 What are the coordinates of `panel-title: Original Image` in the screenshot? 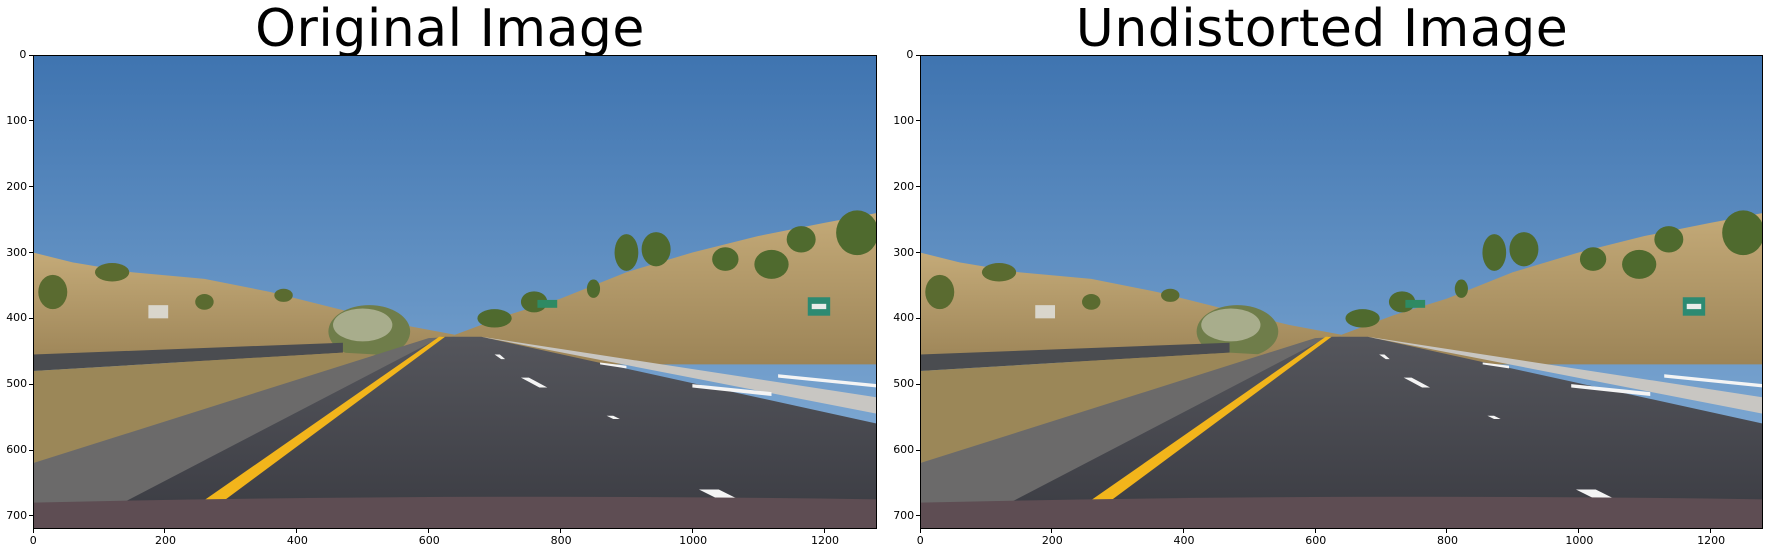 It's located at (450, 29).